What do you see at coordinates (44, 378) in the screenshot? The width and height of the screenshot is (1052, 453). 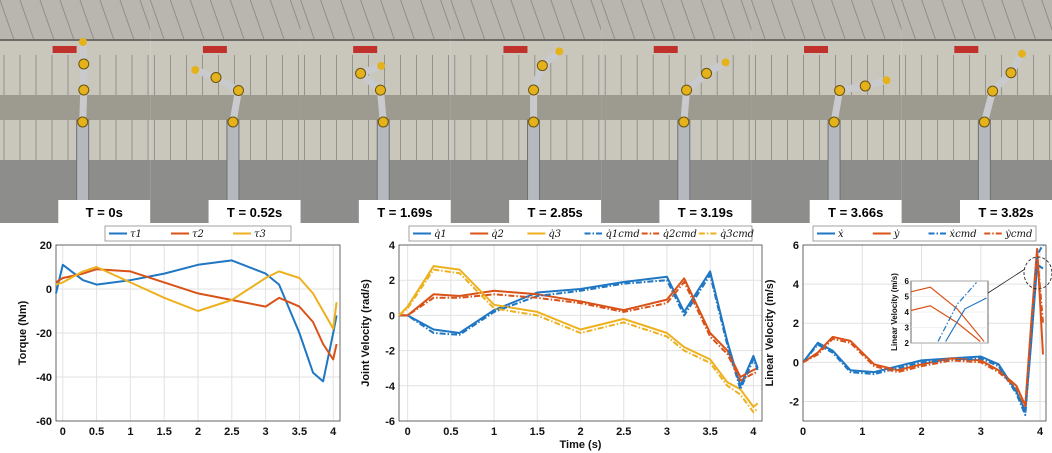 I see `y-tick-label: -40` at bounding box center [44, 378].